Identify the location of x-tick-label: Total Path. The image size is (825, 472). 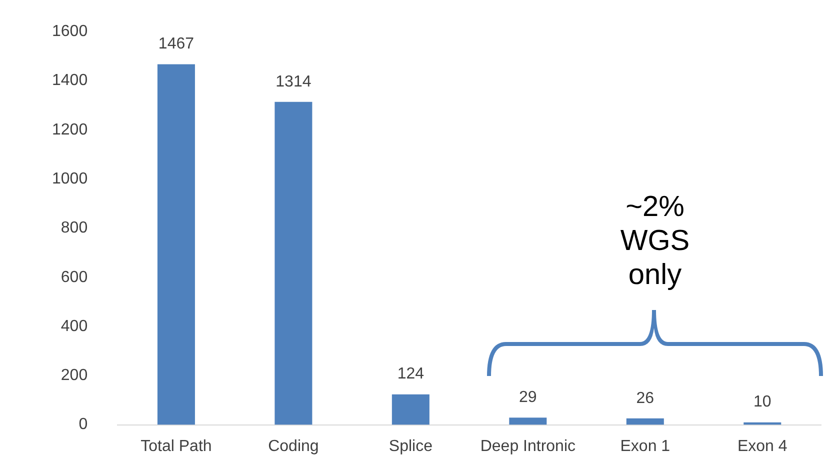
(176, 446).